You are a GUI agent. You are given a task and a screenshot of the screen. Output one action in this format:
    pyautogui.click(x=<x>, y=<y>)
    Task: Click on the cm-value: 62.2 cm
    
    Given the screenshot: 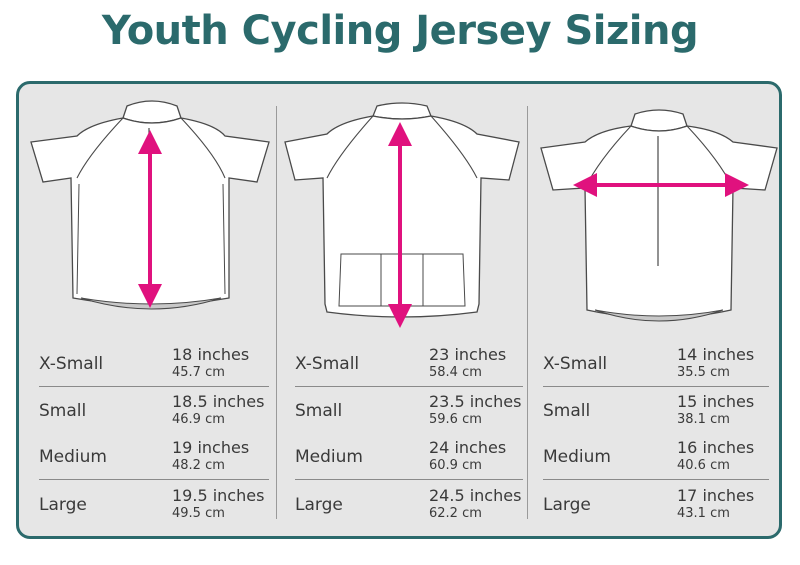 What is the action you would take?
    pyautogui.click(x=455, y=513)
    